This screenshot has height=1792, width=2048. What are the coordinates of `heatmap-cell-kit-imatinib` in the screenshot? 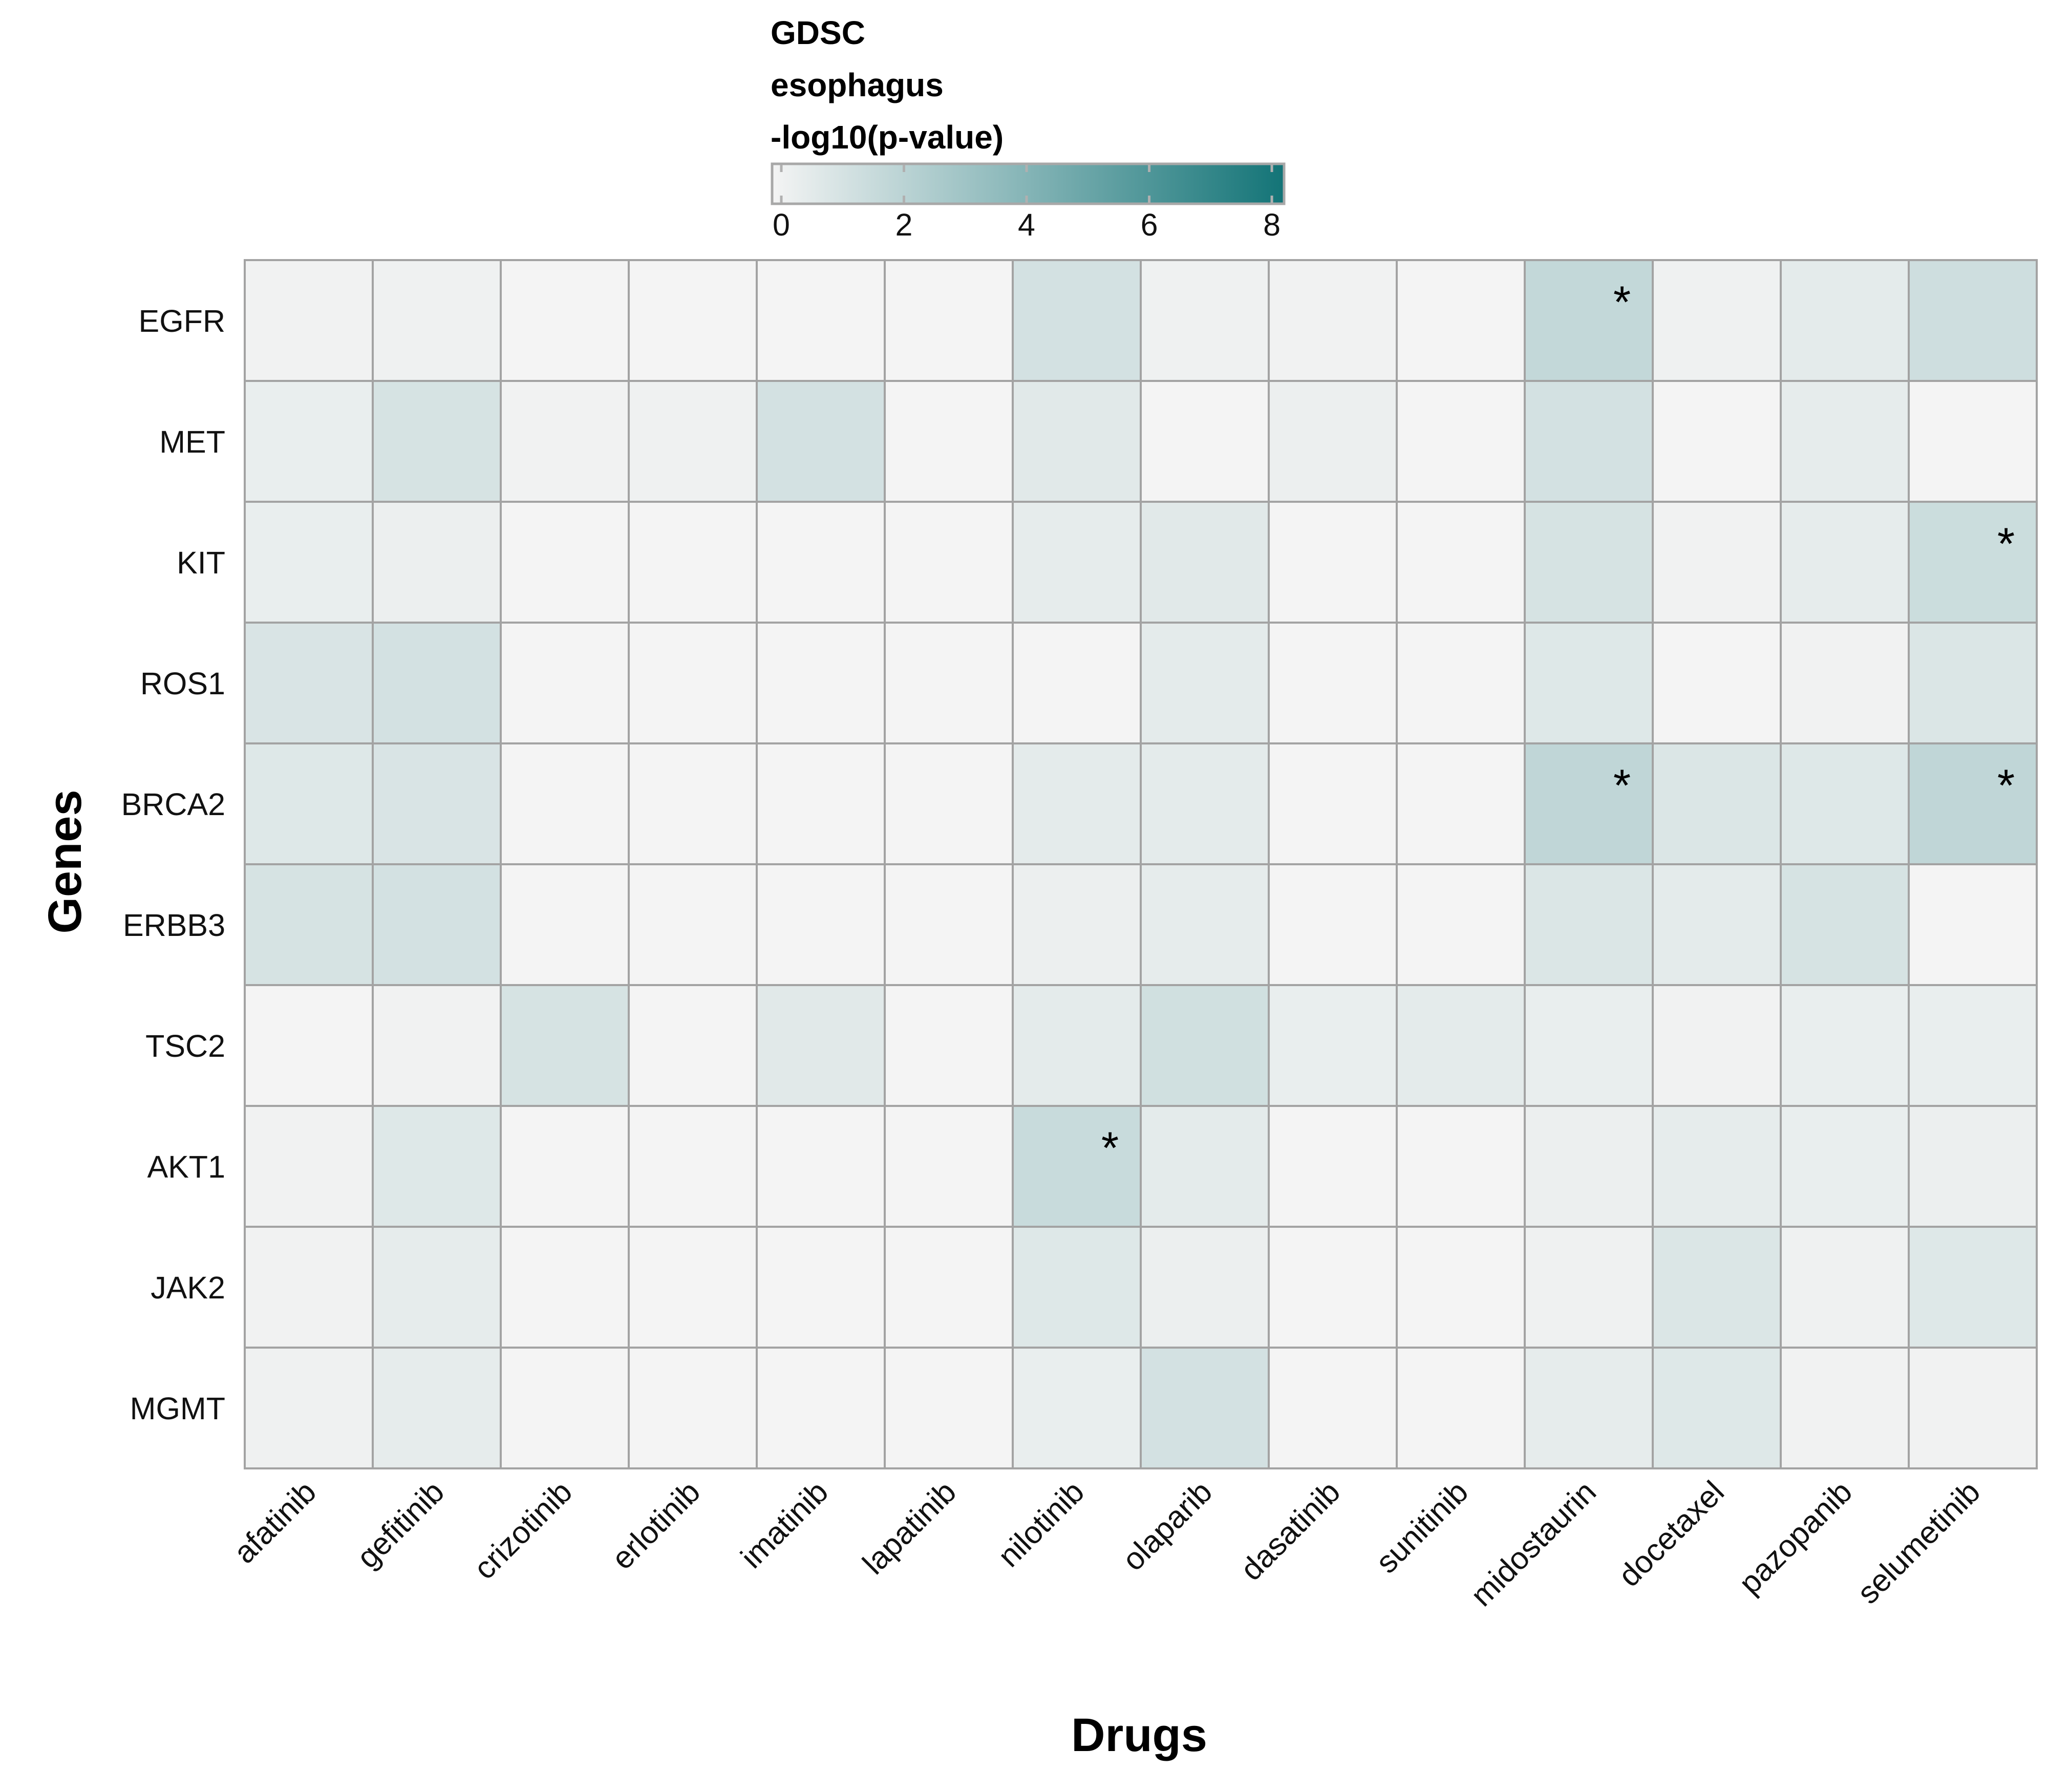 It's located at (821, 562).